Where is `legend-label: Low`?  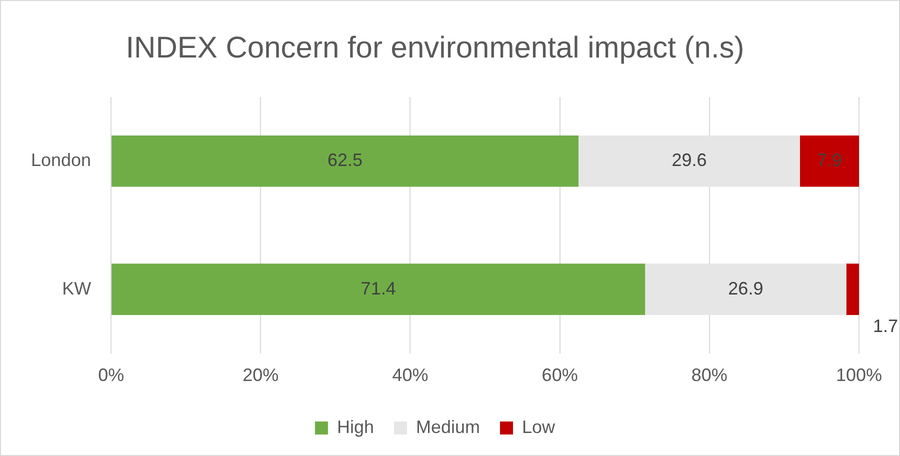
legend-label: Low is located at coordinates (539, 426).